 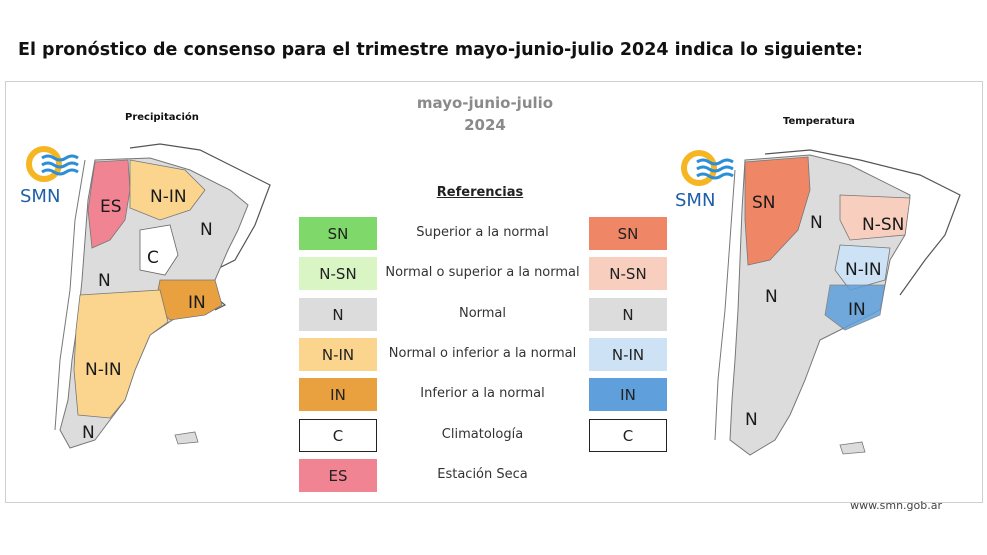 What do you see at coordinates (485, 103) in the screenshot?
I see `period-months: mayo-junio-julio` at bounding box center [485, 103].